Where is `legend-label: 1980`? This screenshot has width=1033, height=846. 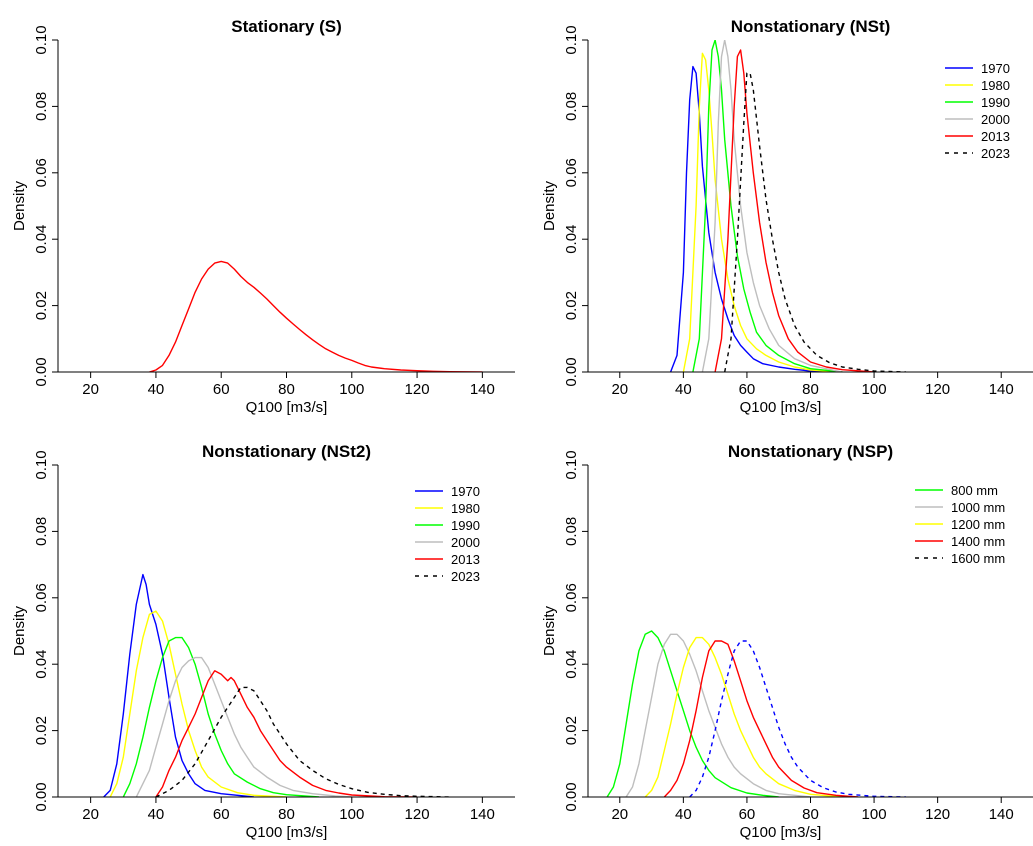
legend-label: 1980 is located at coordinates (995, 85).